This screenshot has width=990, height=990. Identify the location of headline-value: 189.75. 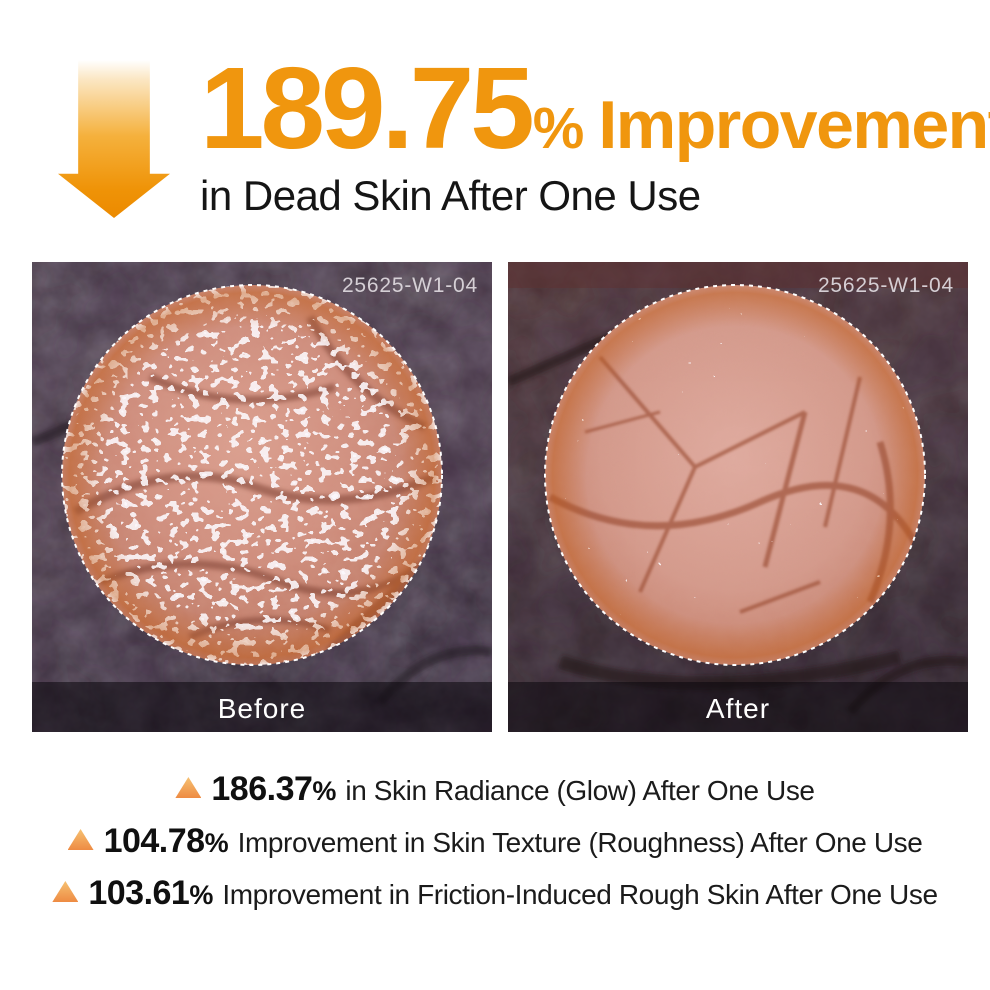
(367, 108).